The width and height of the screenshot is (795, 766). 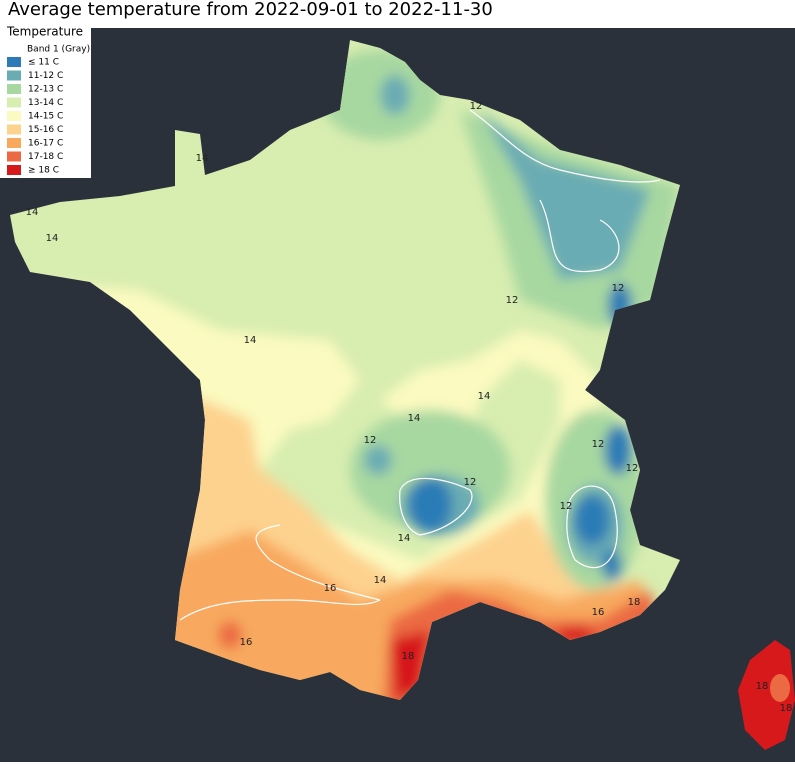 I want to click on legend-label: 17-18 C, so click(x=45, y=157).